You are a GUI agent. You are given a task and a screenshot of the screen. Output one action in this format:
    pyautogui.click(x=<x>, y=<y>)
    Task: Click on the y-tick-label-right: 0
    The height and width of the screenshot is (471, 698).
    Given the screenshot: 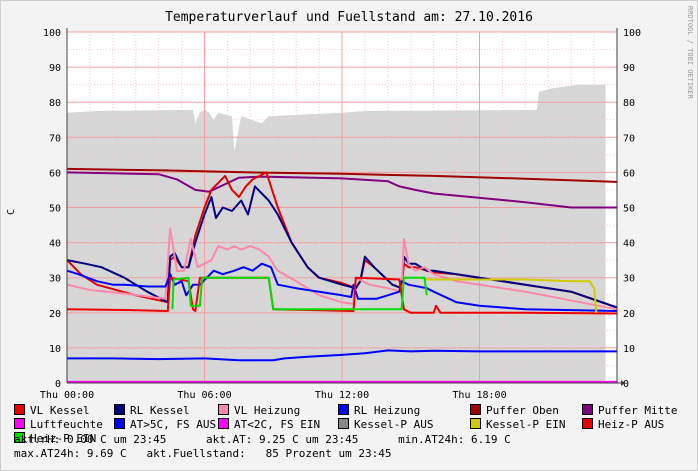 What is the action you would take?
    pyautogui.click(x=626, y=384)
    